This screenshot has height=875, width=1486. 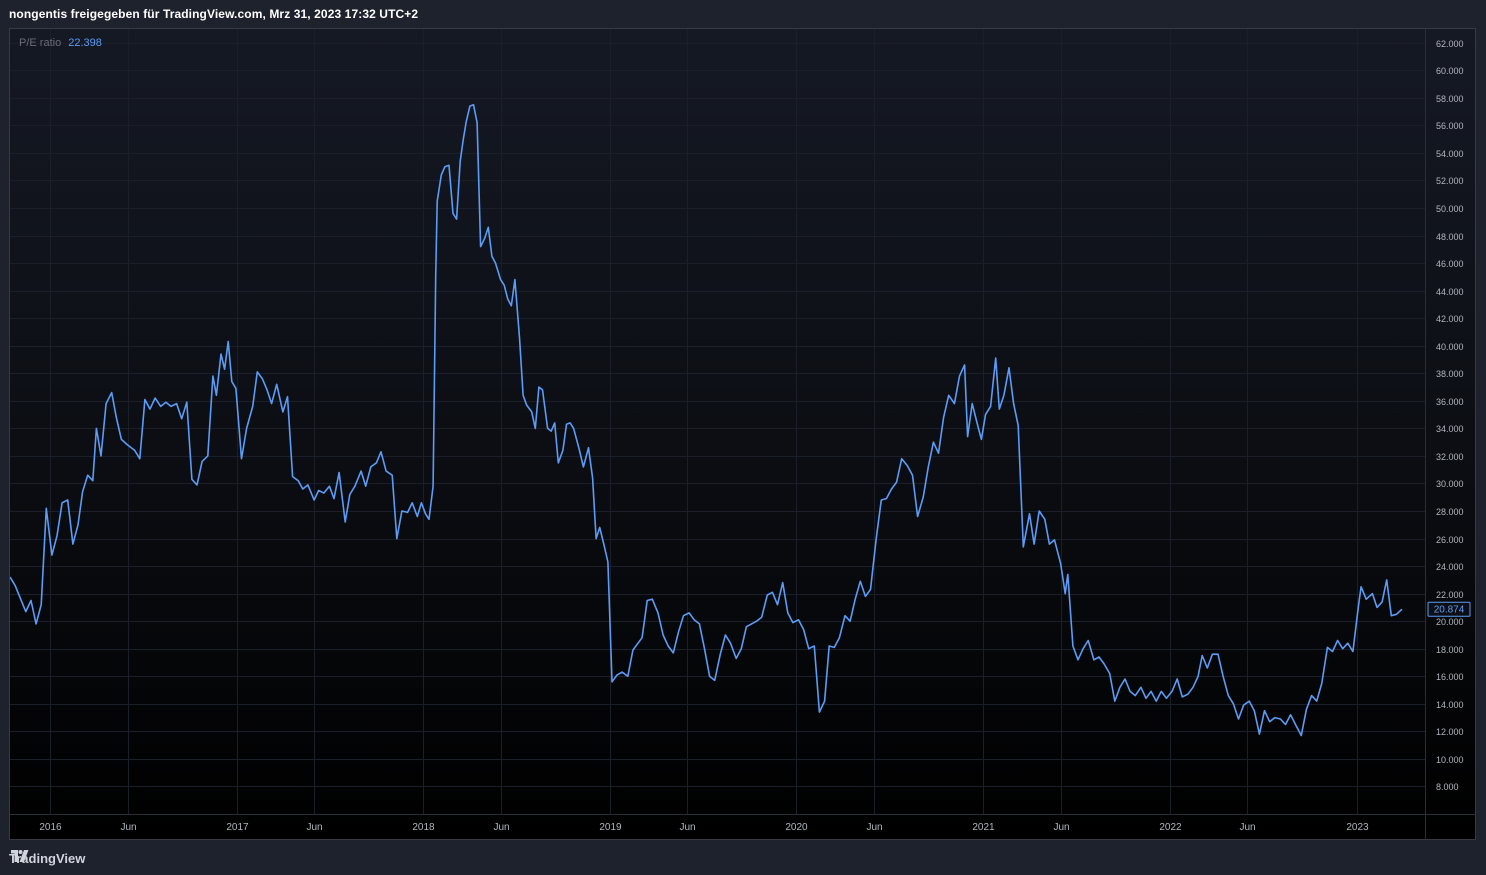 I want to click on y-tick-label: 48.000, so click(x=1450, y=237).